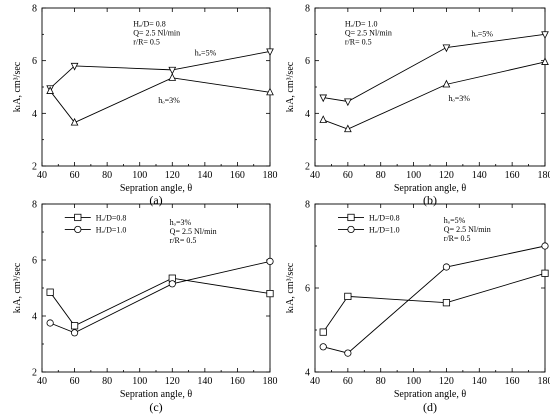 This screenshot has width=550, height=419. I want to click on legend-label: Hₒ/D=0.8, so click(384, 217).